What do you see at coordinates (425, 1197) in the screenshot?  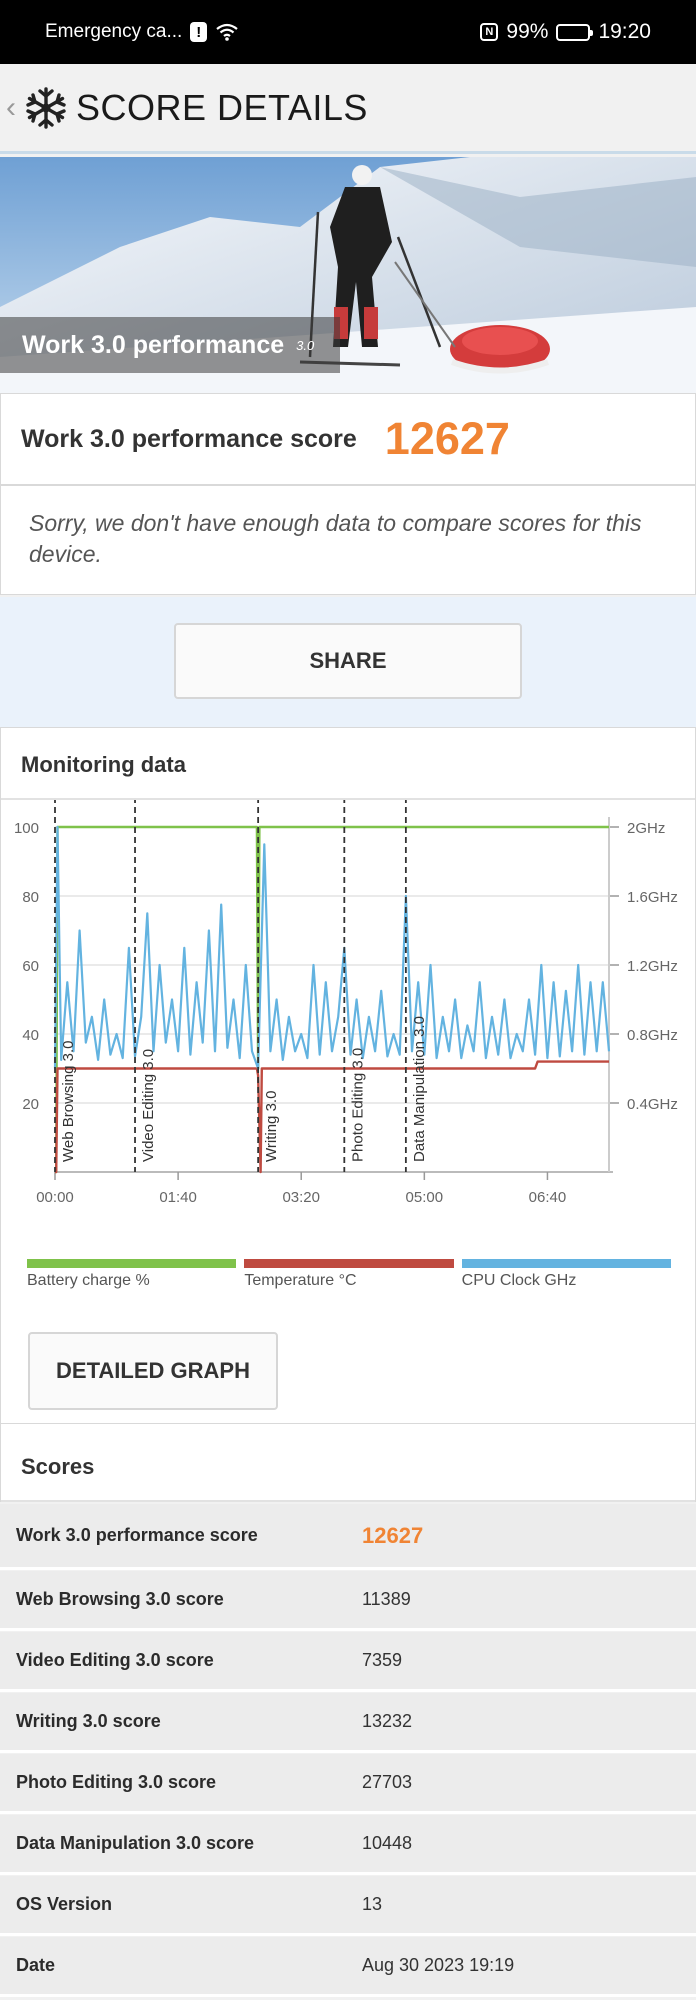 I see `x-tick-label: 05:00` at bounding box center [425, 1197].